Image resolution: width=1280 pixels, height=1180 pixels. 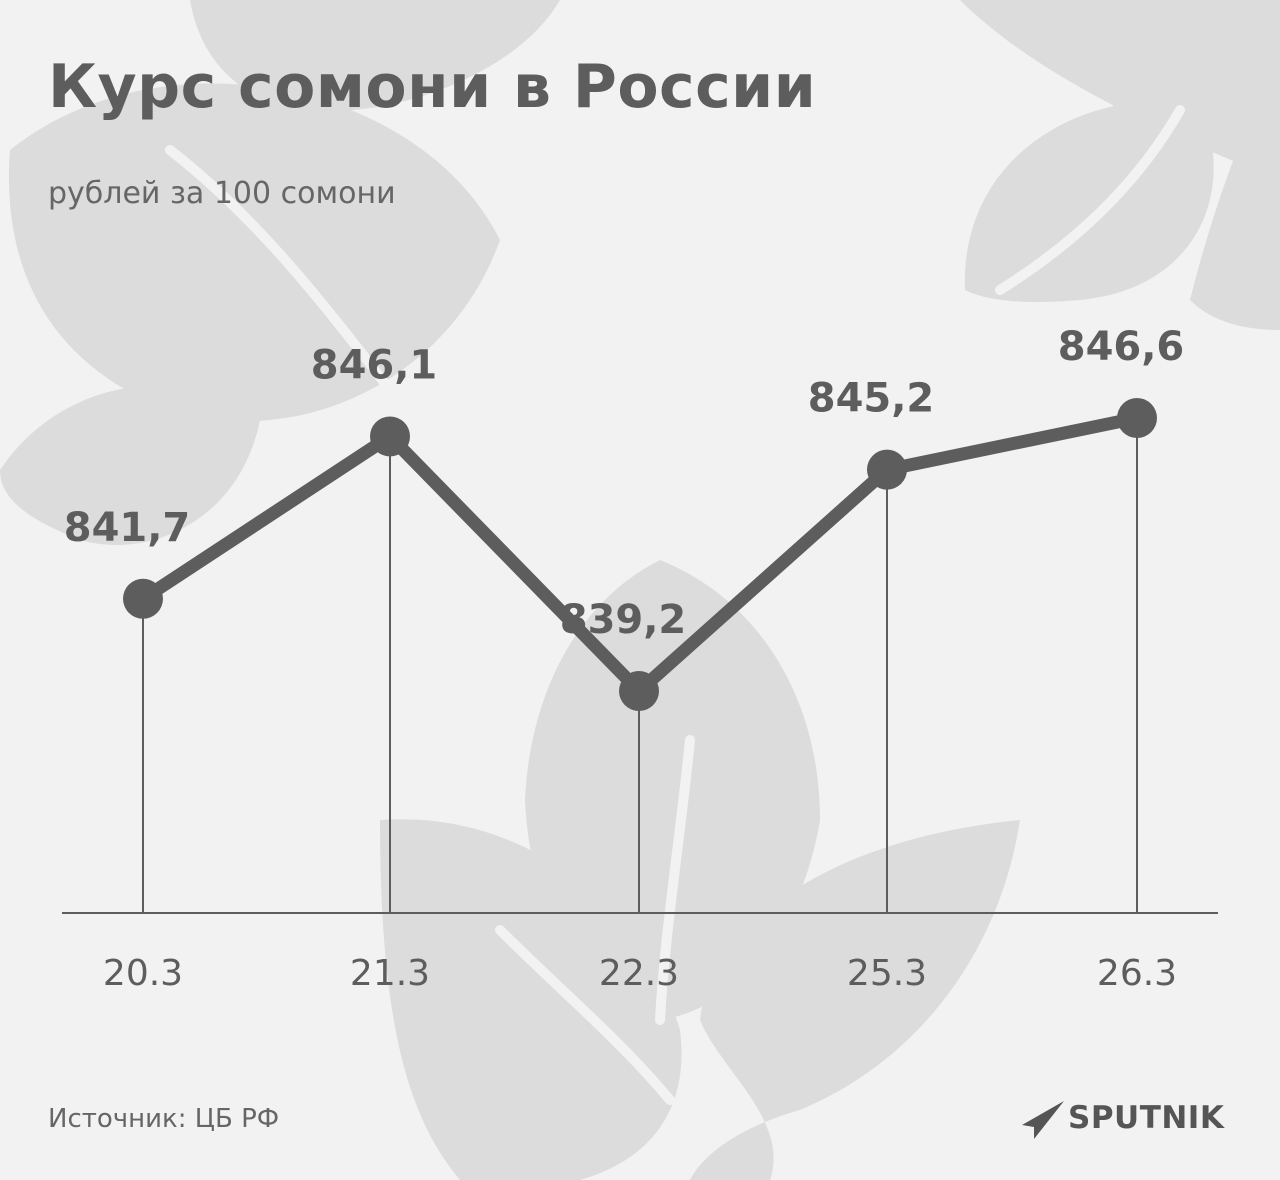 What do you see at coordinates (1043, 1120) in the screenshot?
I see `paper-plane-icon` at bounding box center [1043, 1120].